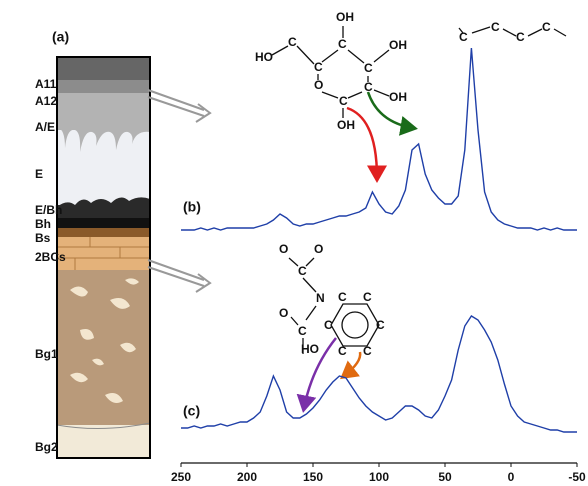  What do you see at coordinates (179, 191) in the screenshot?
I see `pointer-arrows` at bounding box center [179, 191].